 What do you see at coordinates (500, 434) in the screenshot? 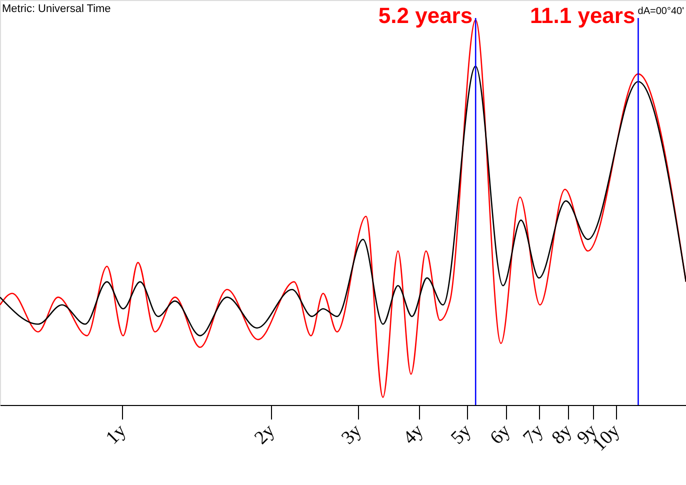
I see `x-tick-label: 6y` at bounding box center [500, 434].